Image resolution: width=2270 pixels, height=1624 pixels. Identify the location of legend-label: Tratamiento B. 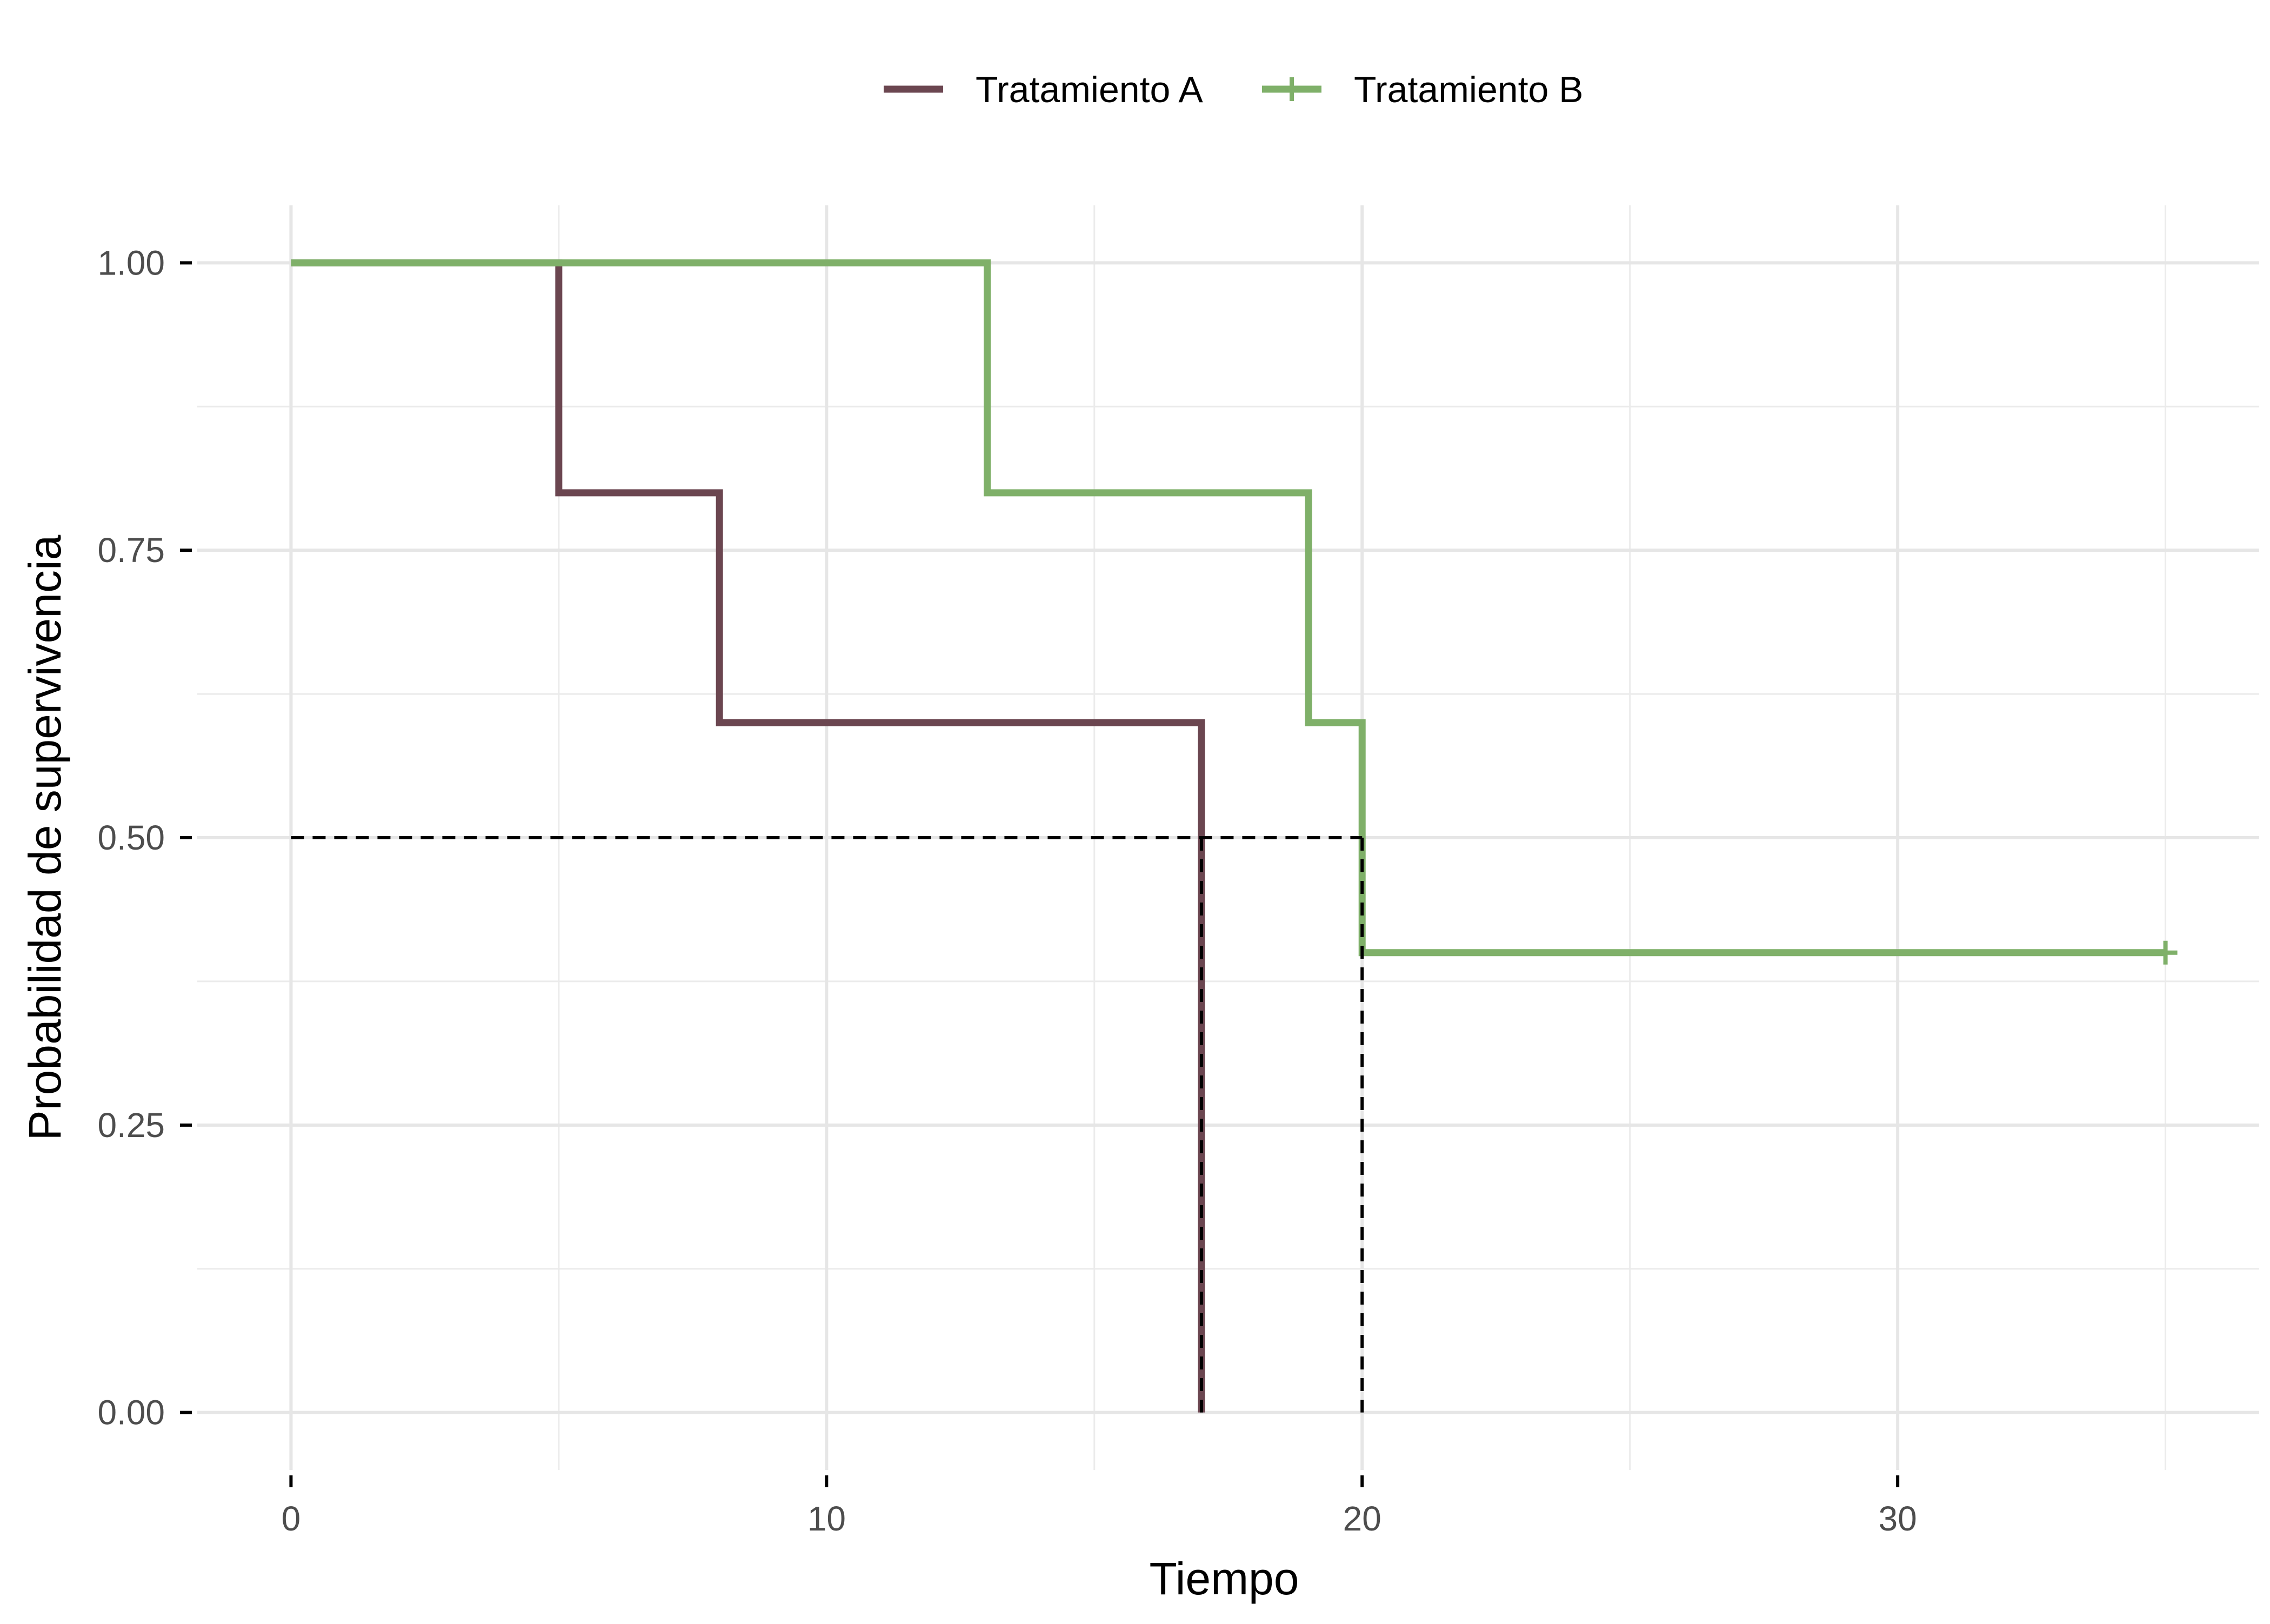
(1469, 90).